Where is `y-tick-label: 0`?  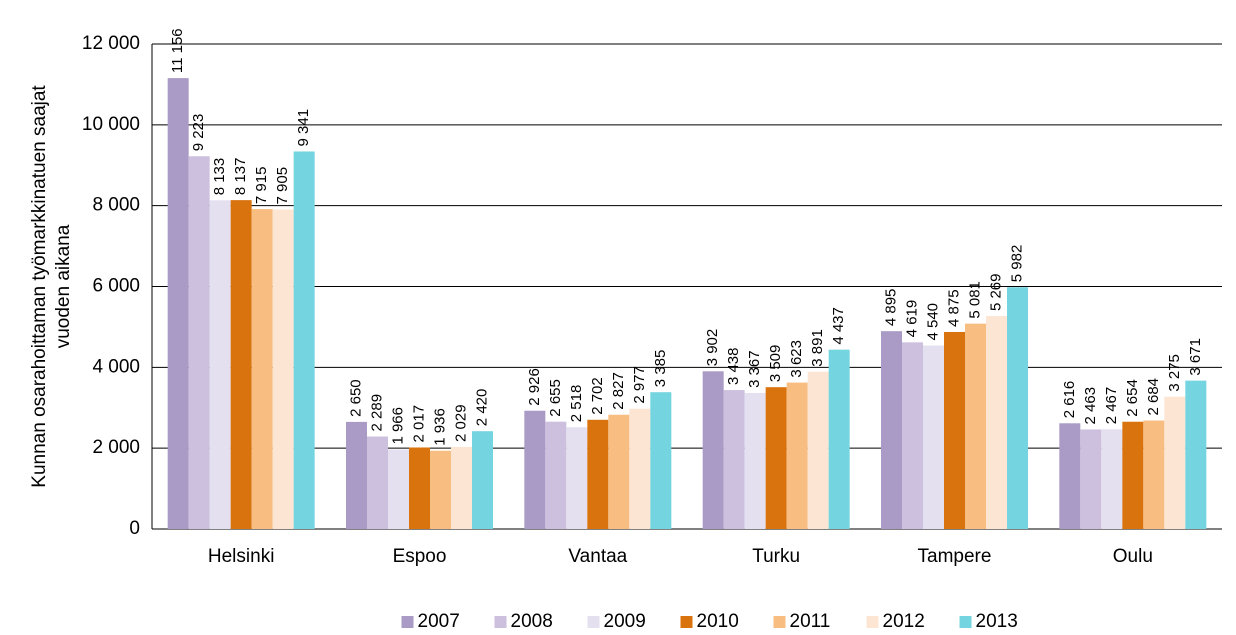 y-tick-label: 0 is located at coordinates (134, 528).